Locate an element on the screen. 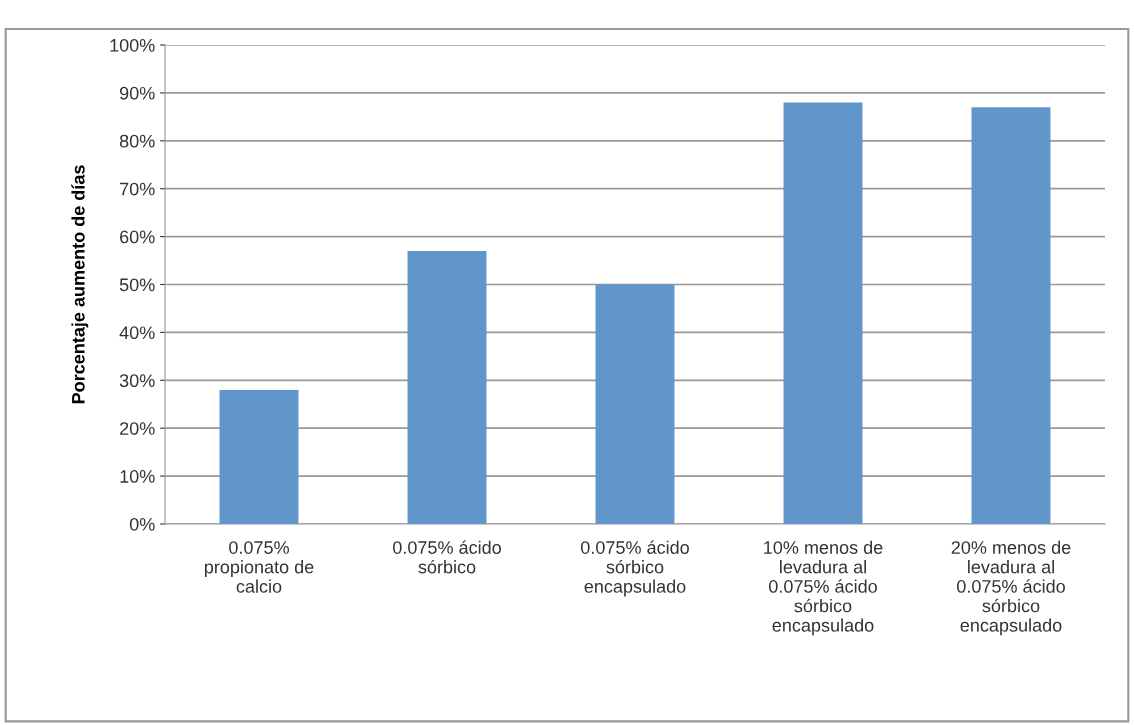 The image size is (1134, 725). y-tick-label: 60% is located at coordinates (137, 237).